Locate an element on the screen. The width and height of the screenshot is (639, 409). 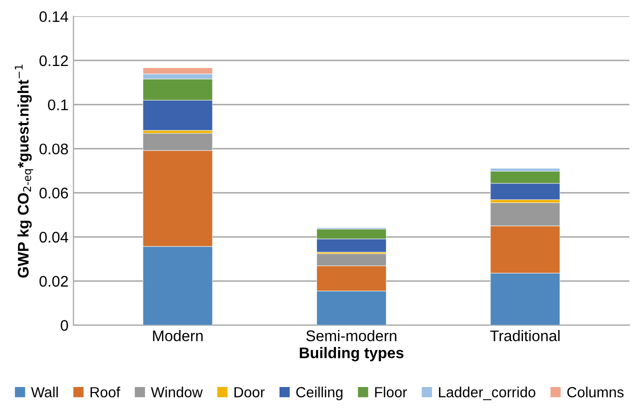
x-axis-title: Building types is located at coordinates (352, 354).